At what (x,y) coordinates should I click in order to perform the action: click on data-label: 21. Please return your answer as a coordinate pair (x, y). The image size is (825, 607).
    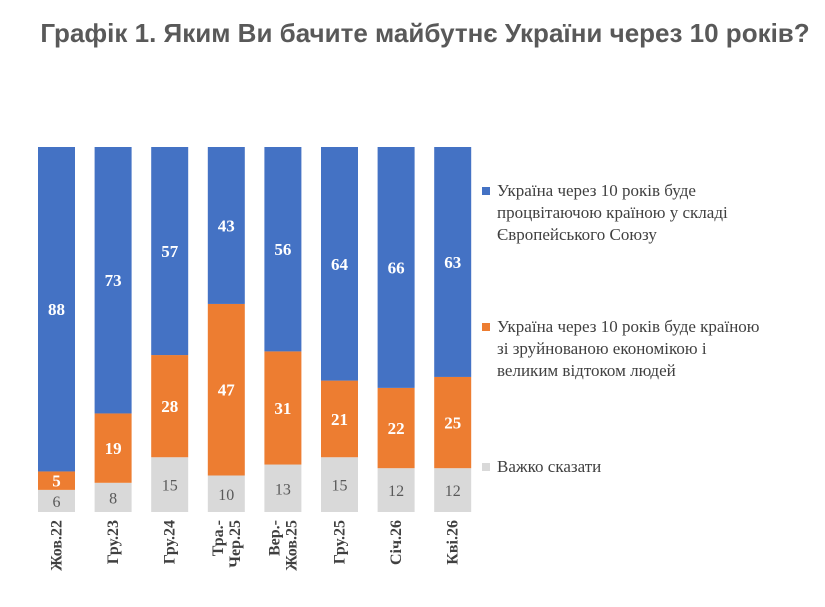
    Looking at the image, I should click on (339, 419).